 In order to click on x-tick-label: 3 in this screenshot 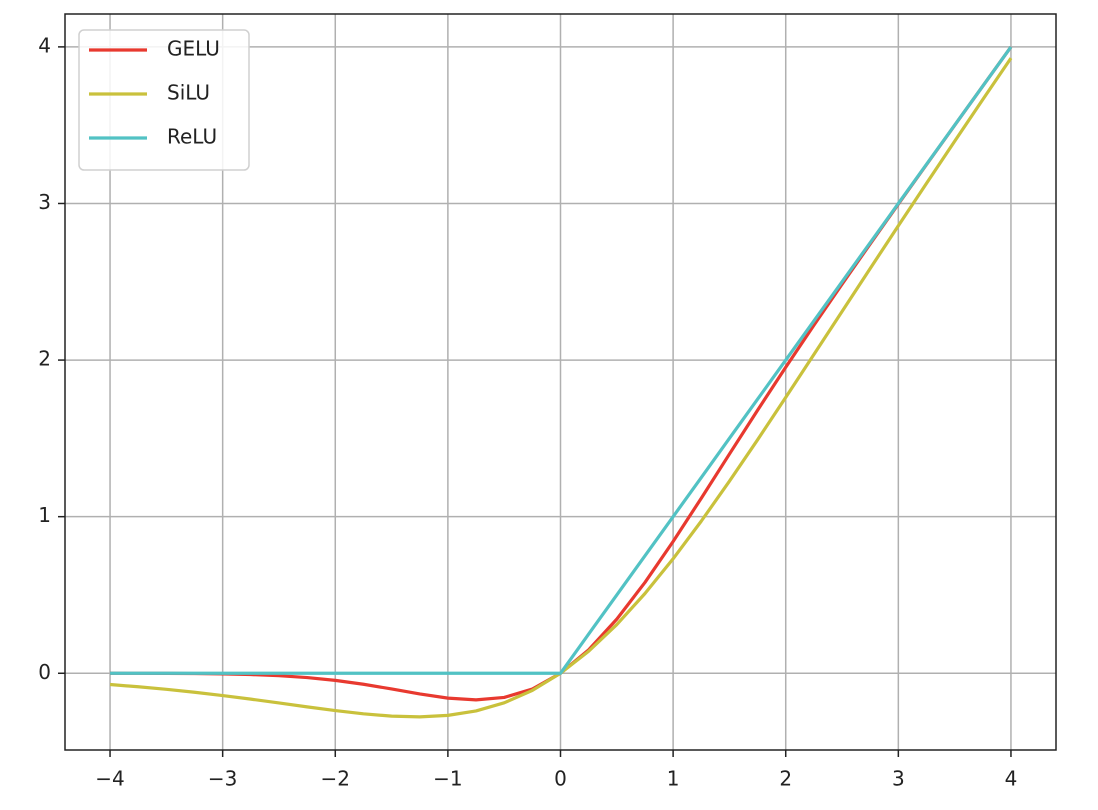, I will do `click(898, 779)`.